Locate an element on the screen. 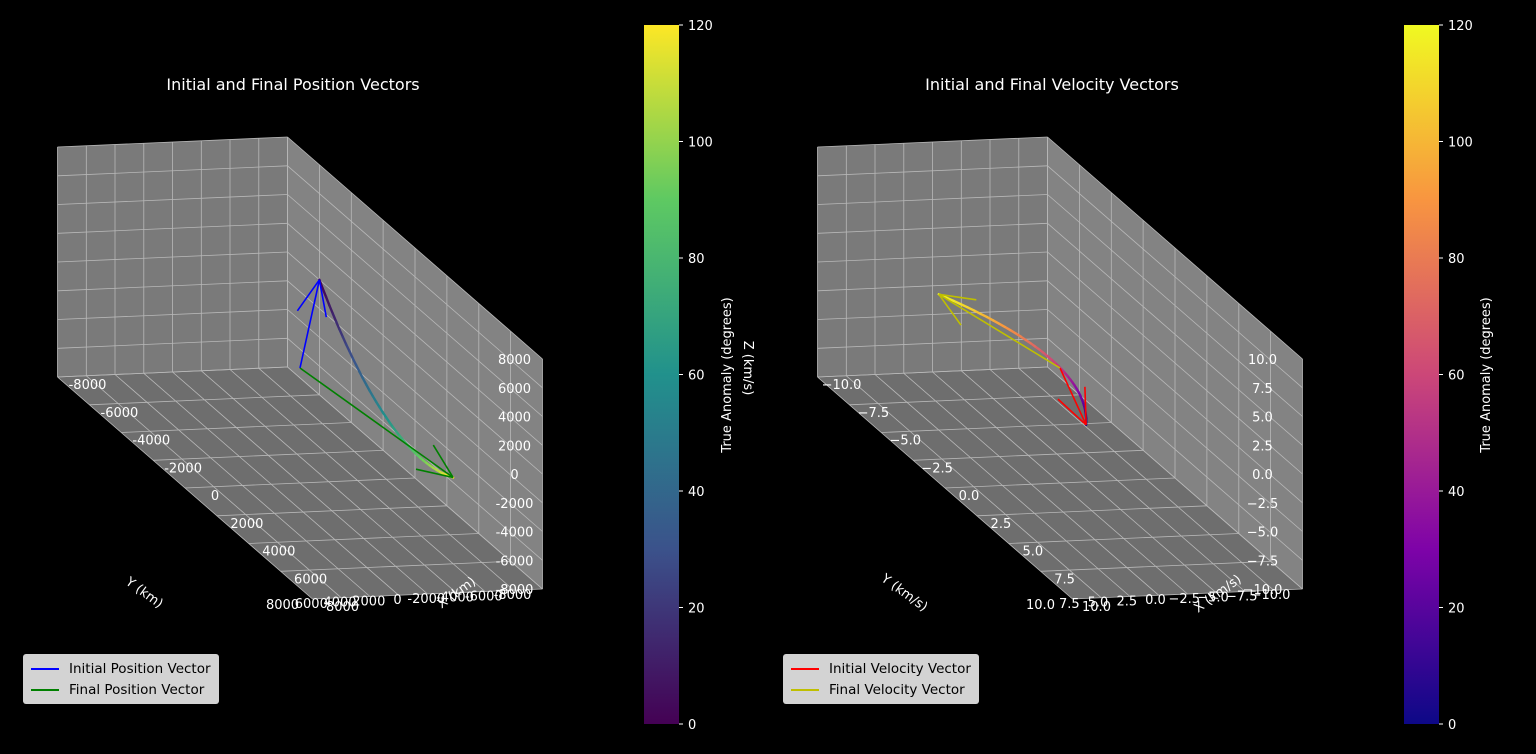  y-tick-label: -4000 is located at coordinates (455, 598).